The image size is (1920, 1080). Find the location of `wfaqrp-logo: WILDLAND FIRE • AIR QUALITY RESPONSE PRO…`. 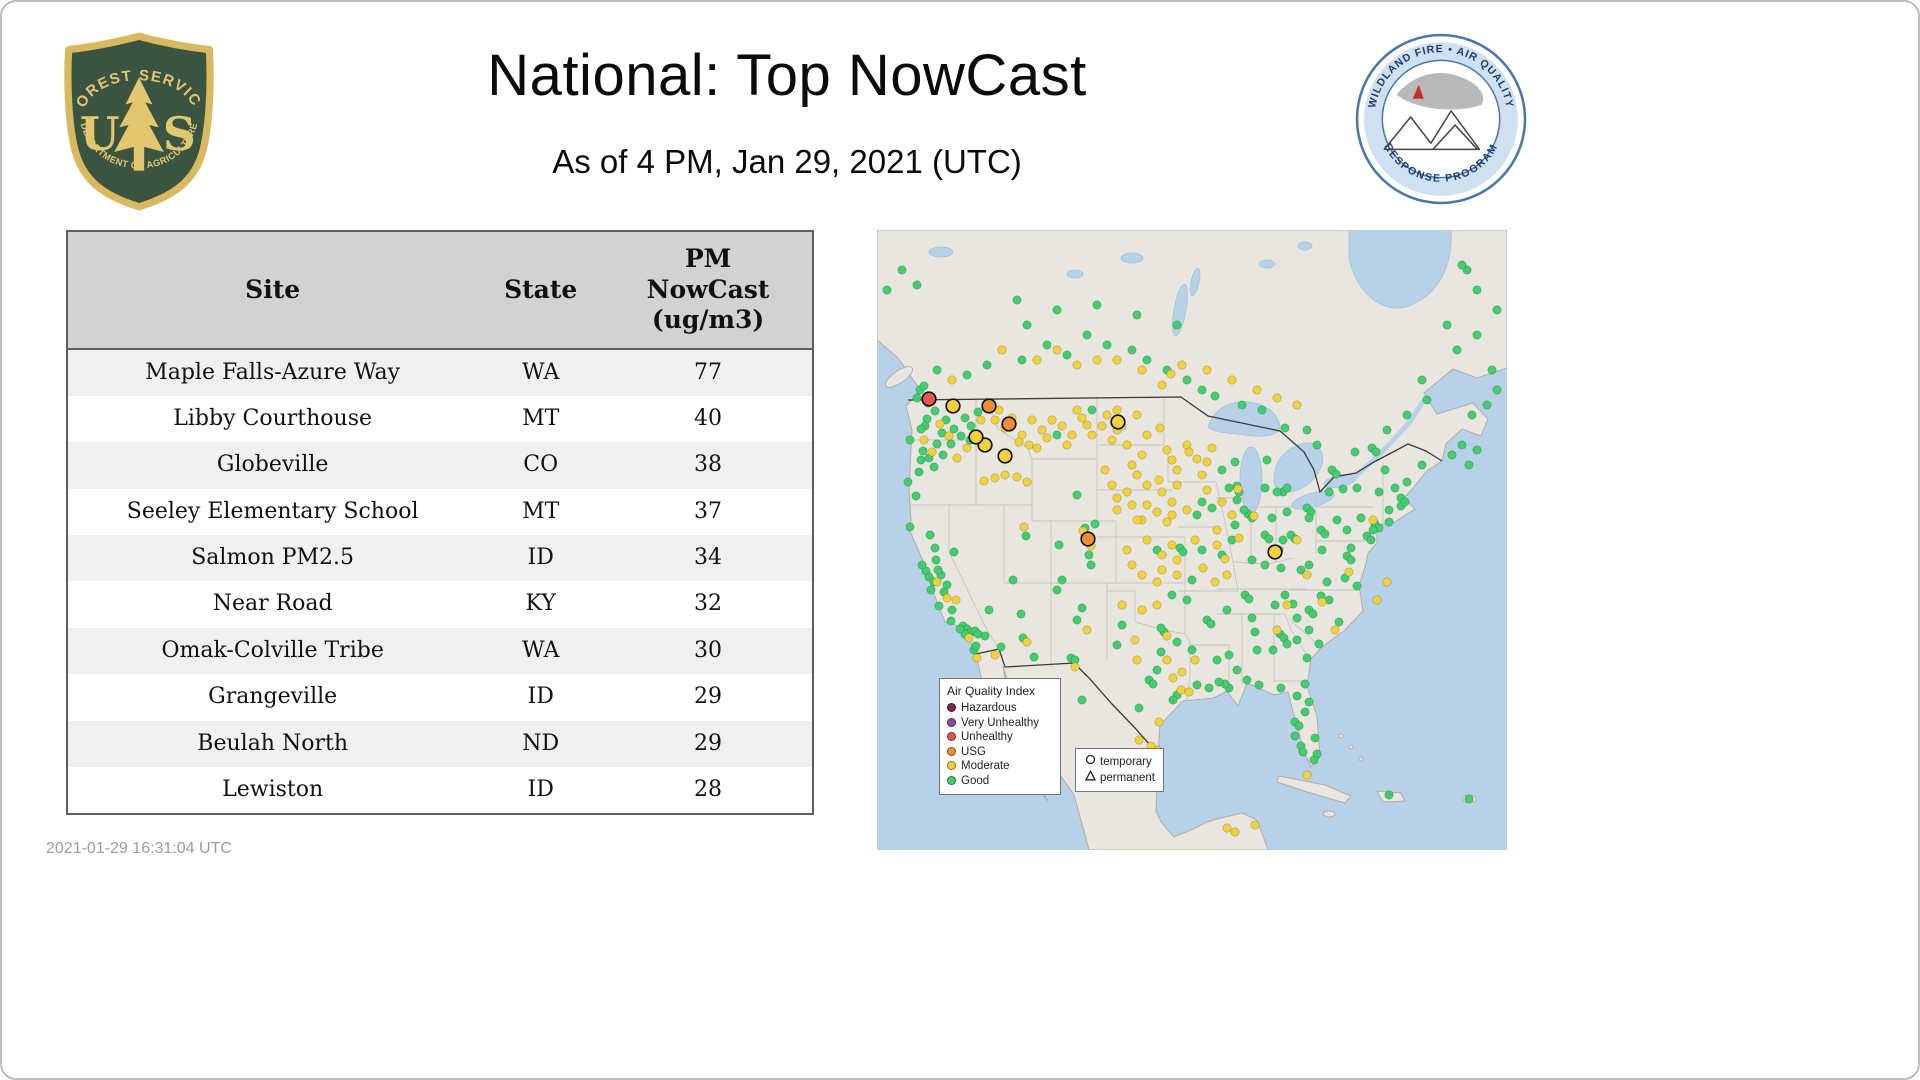

wfaqrp-logo: WILDLAND FIRE • AIR QUALITY RESPONSE PRO… is located at coordinates (1441, 119).